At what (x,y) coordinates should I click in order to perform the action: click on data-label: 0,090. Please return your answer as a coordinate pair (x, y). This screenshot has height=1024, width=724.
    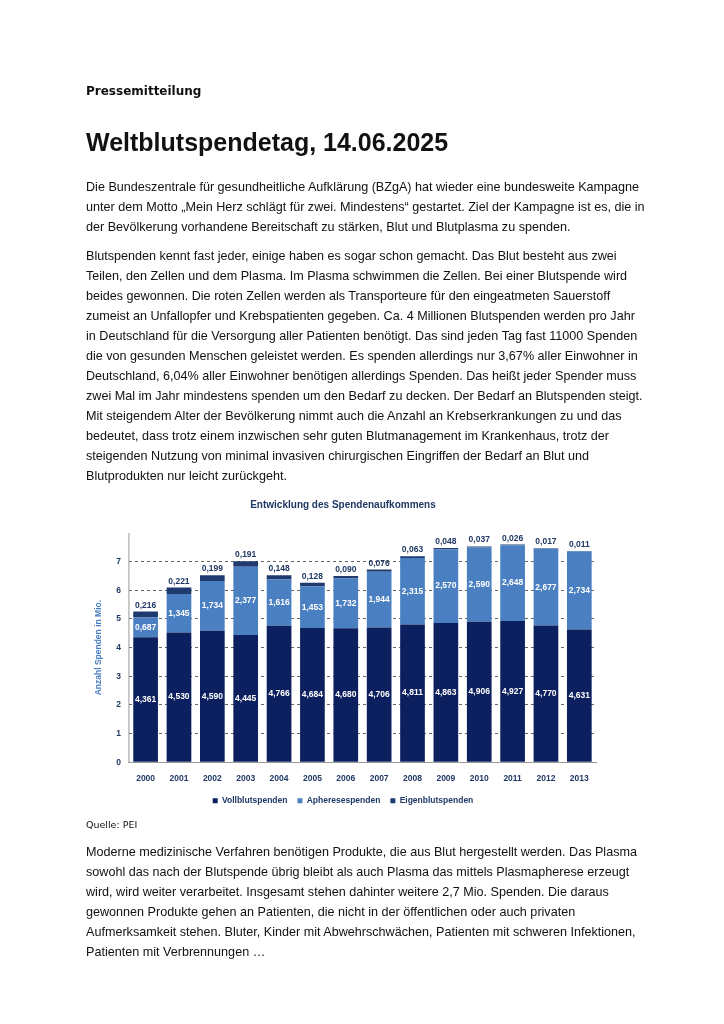
    Looking at the image, I should click on (346, 569).